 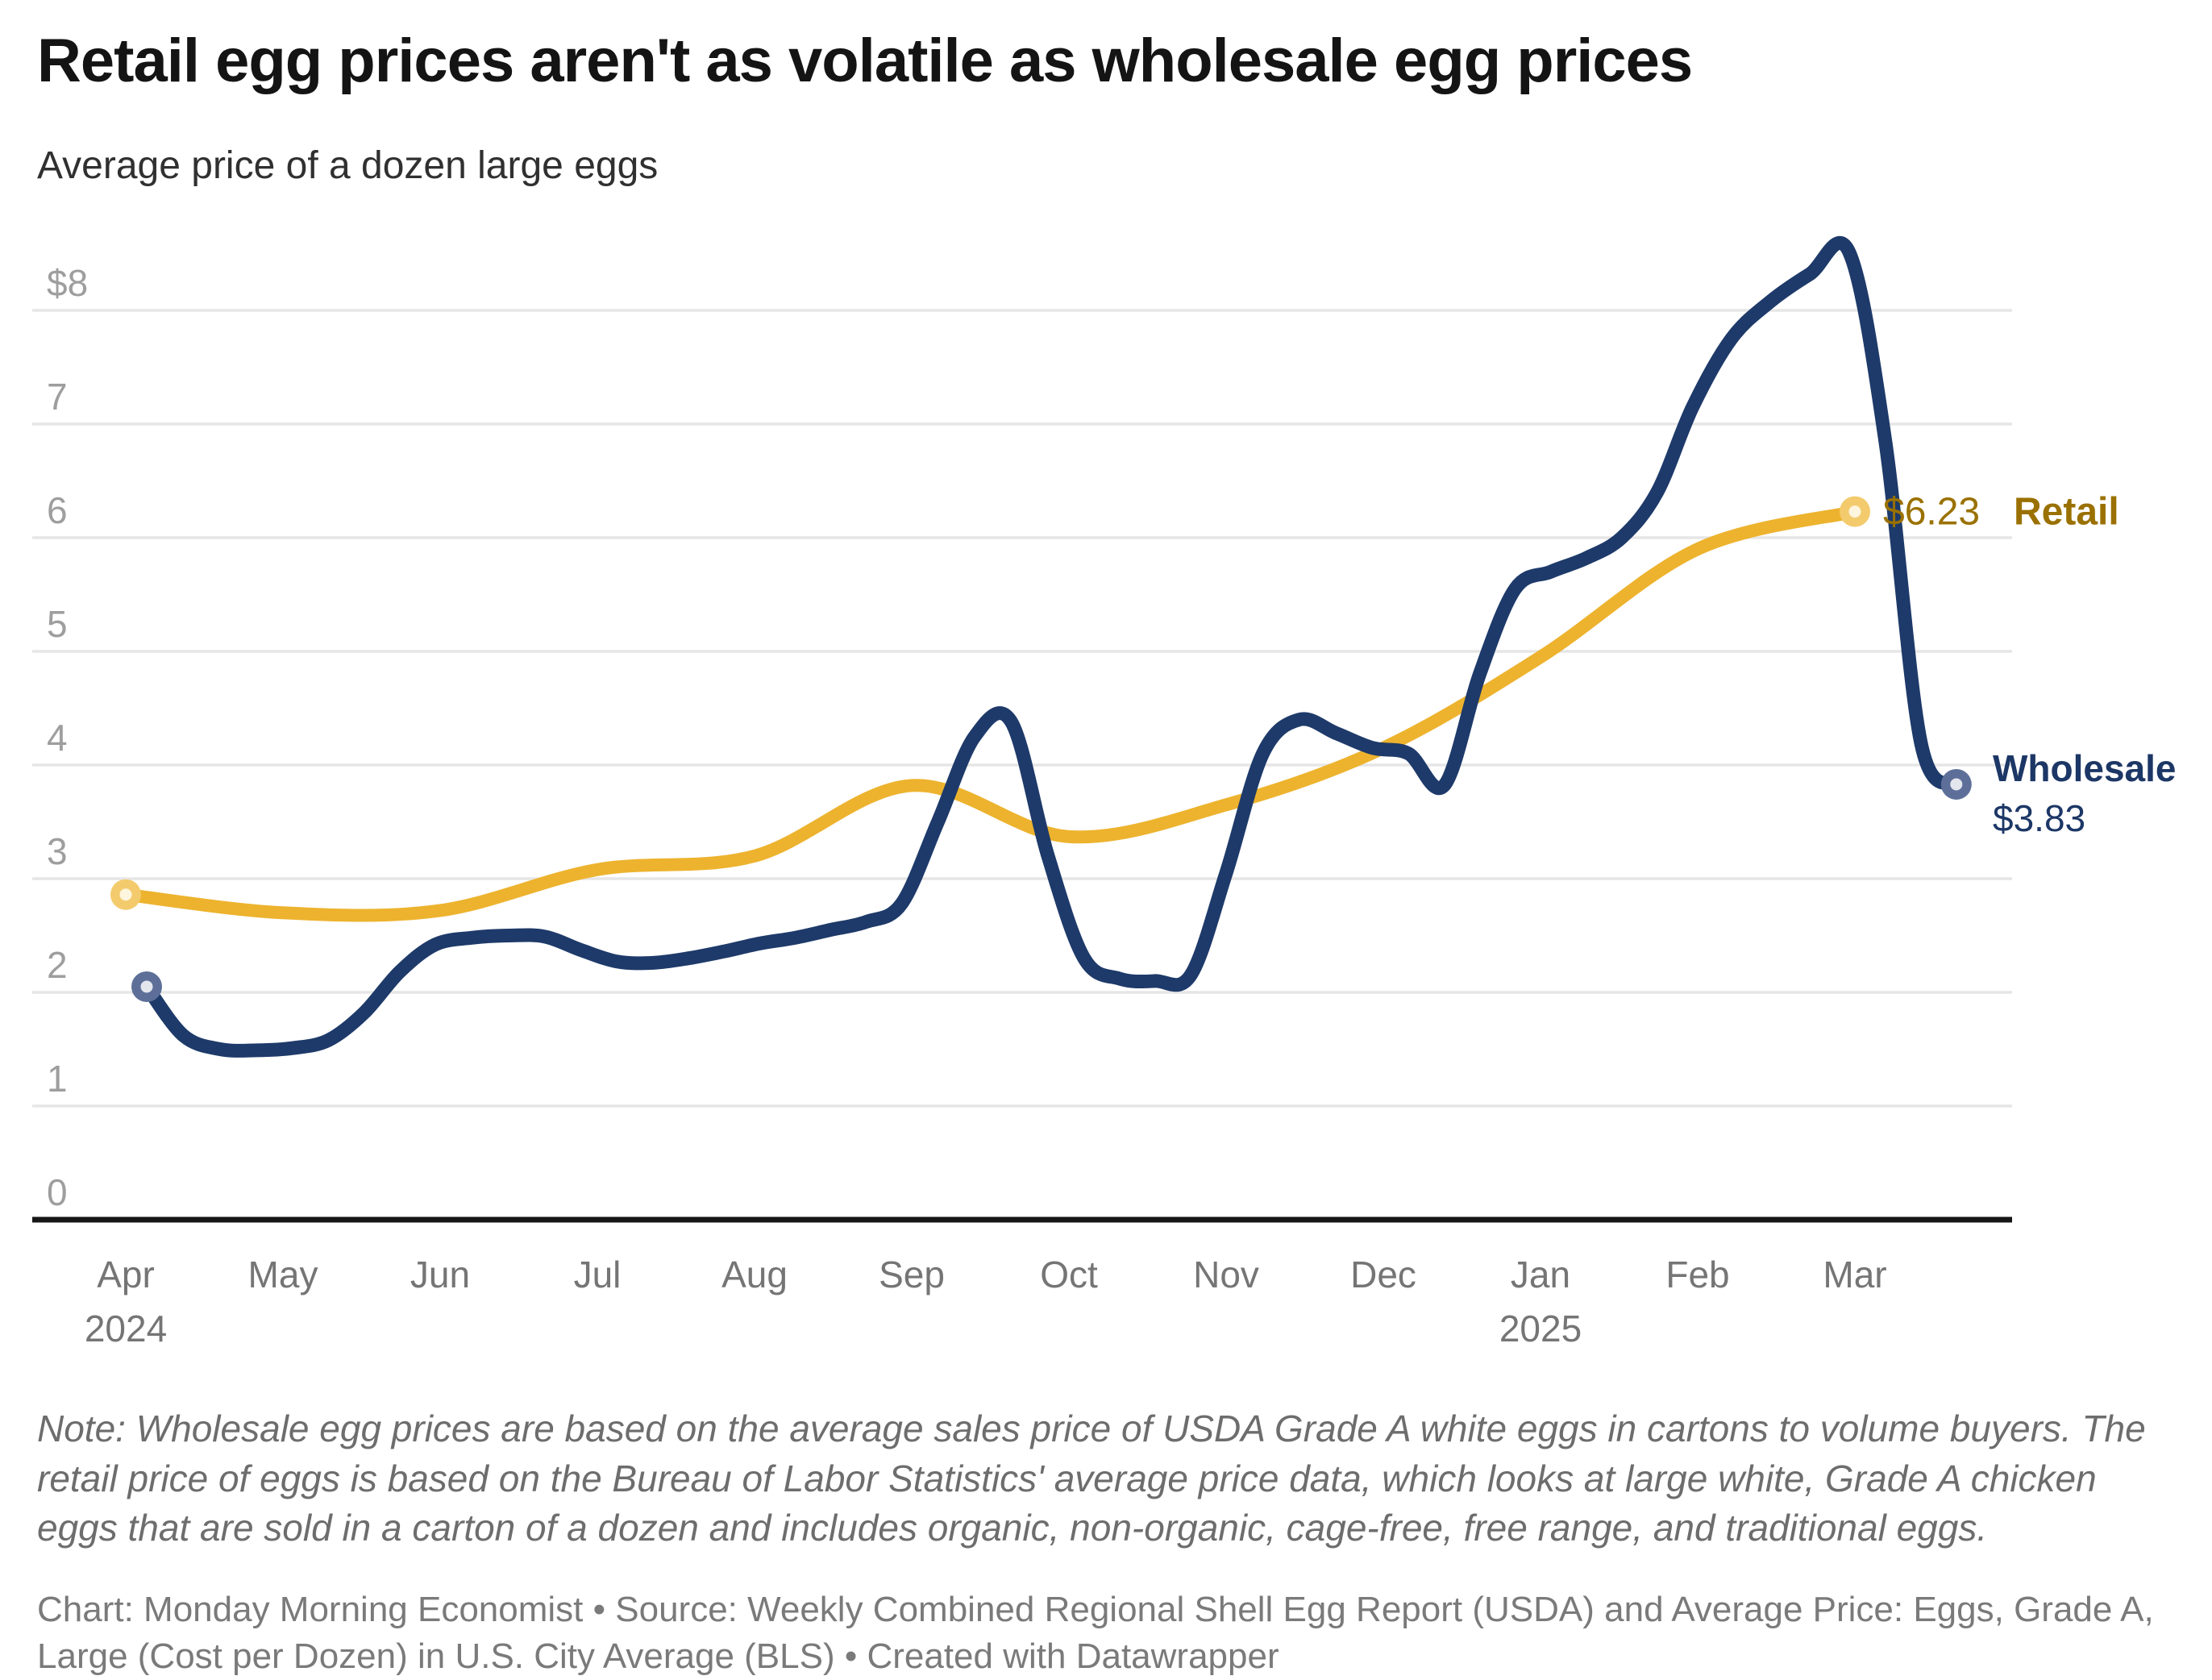 What do you see at coordinates (1854, 1274) in the screenshot?
I see `x-axis-label: Mar` at bounding box center [1854, 1274].